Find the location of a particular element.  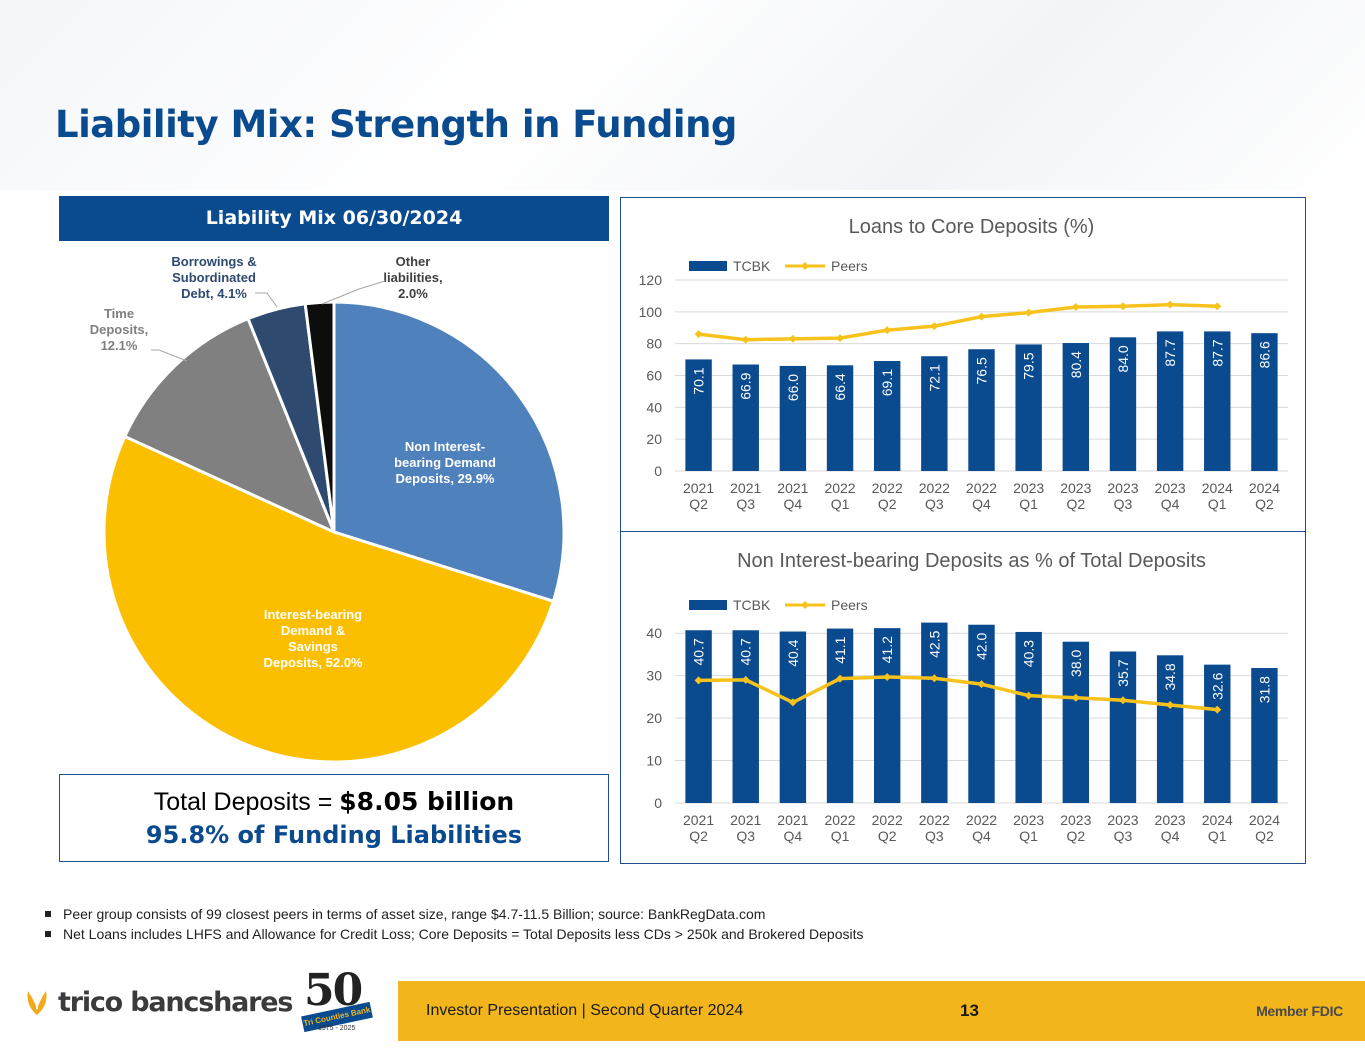

bar-value-label: 35.7 is located at coordinates (1123, 672).